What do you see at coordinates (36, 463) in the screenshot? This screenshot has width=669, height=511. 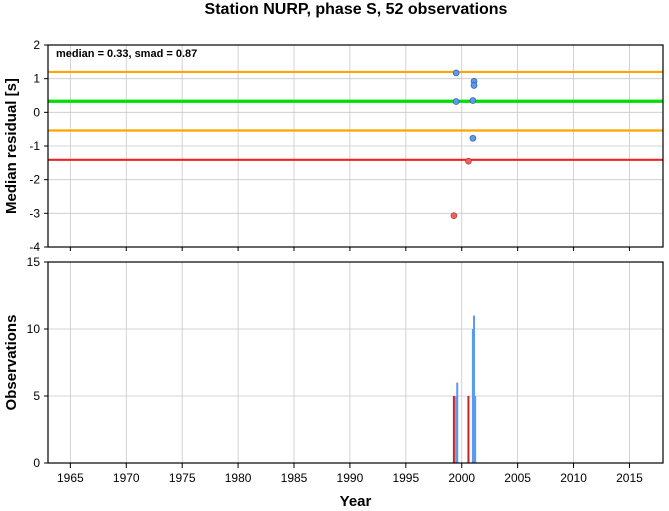 I see `observations-y-tick-label: 0` at bounding box center [36, 463].